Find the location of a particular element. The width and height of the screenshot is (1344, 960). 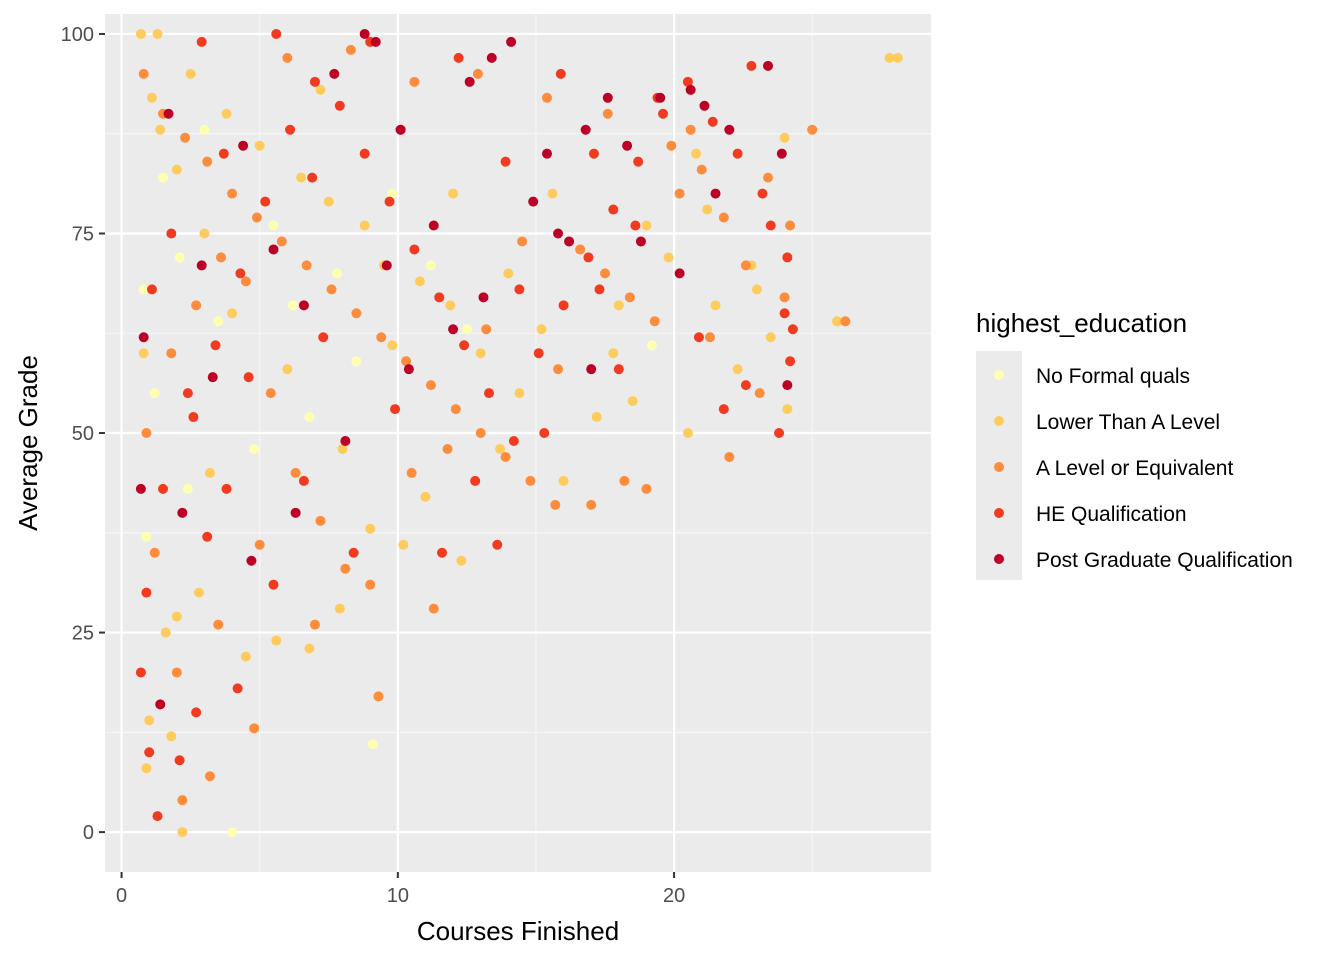

y-tick-label: 50 is located at coordinates (83, 434).